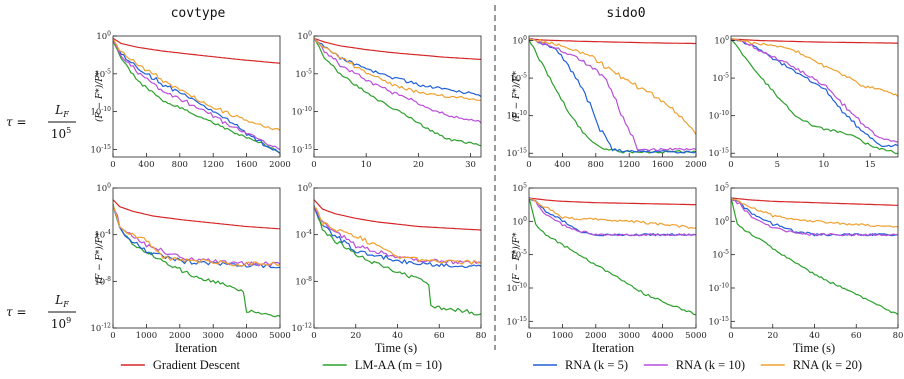  I want to click on panel-1-xtick-label-4: 1200, so click(213, 165).